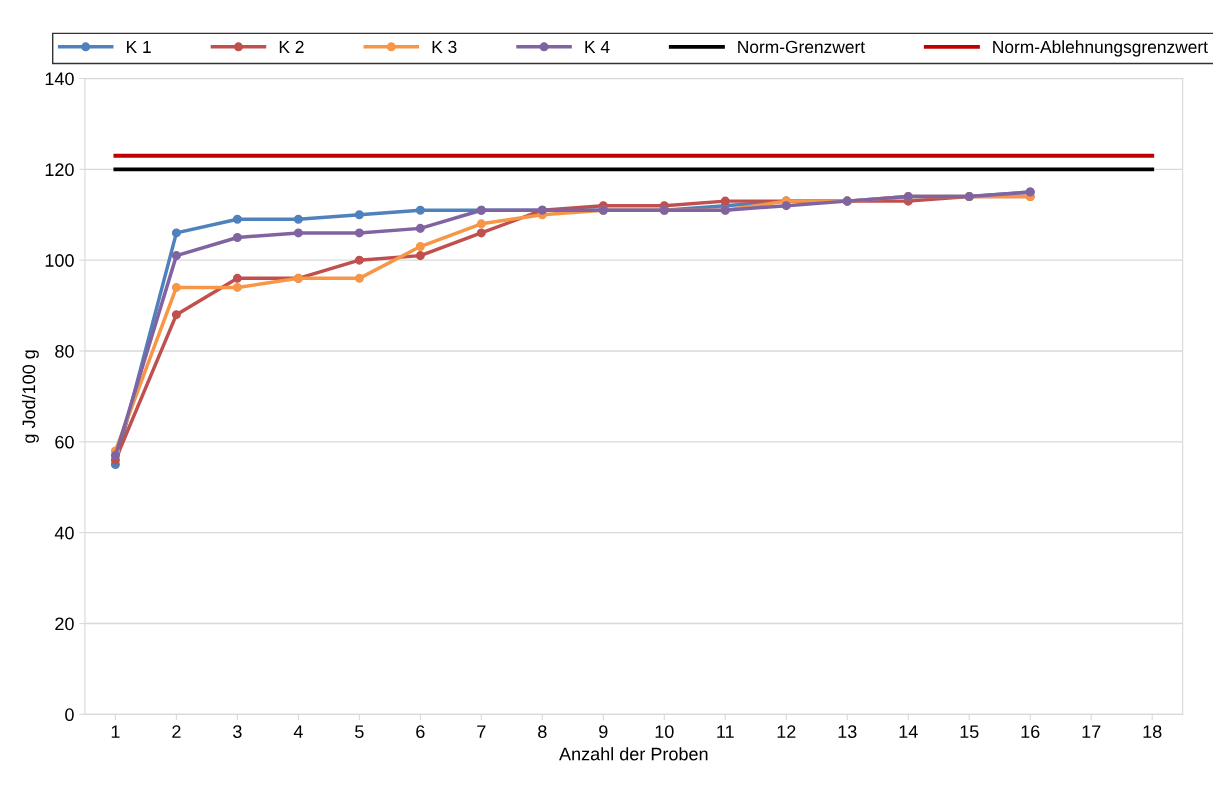 The width and height of the screenshot is (1213, 785). Describe the element at coordinates (59, 79) in the screenshot. I see `y-tick-label: 140` at that location.